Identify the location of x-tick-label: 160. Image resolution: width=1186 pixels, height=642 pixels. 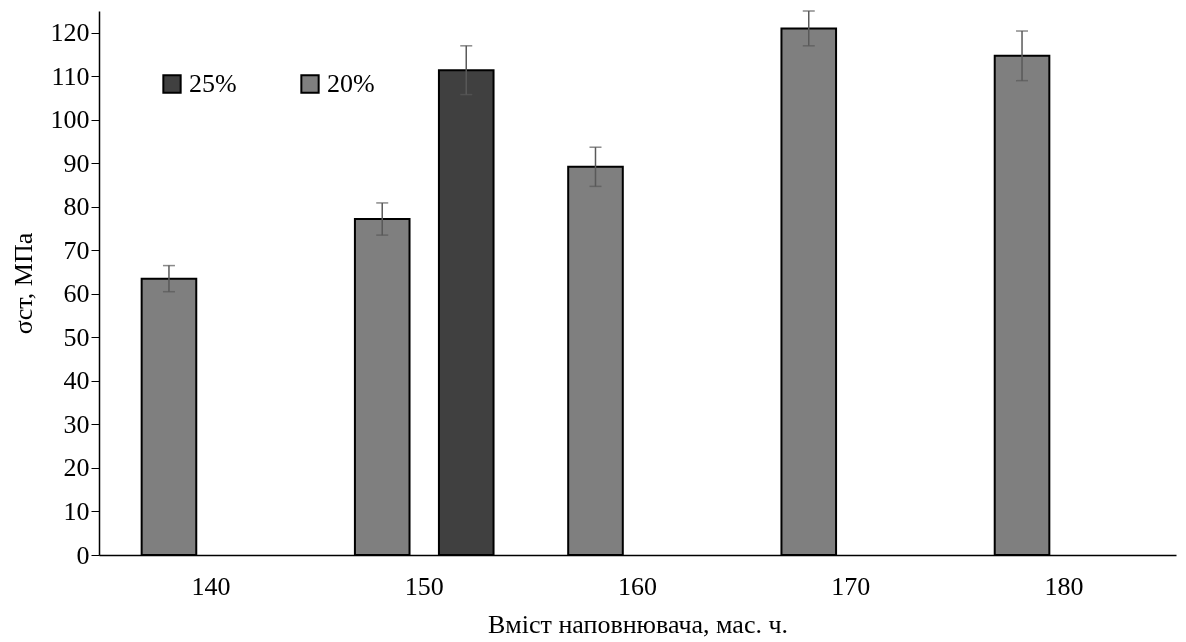
(637, 586).